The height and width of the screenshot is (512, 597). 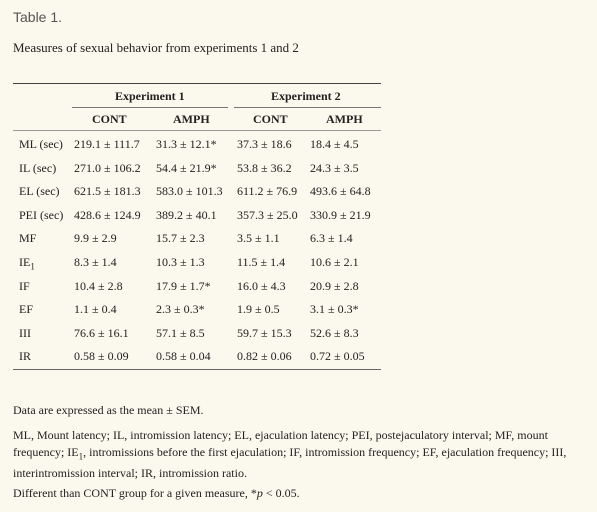 I want to click on row-value: 0.72 ± 0.05, so click(x=337, y=356).